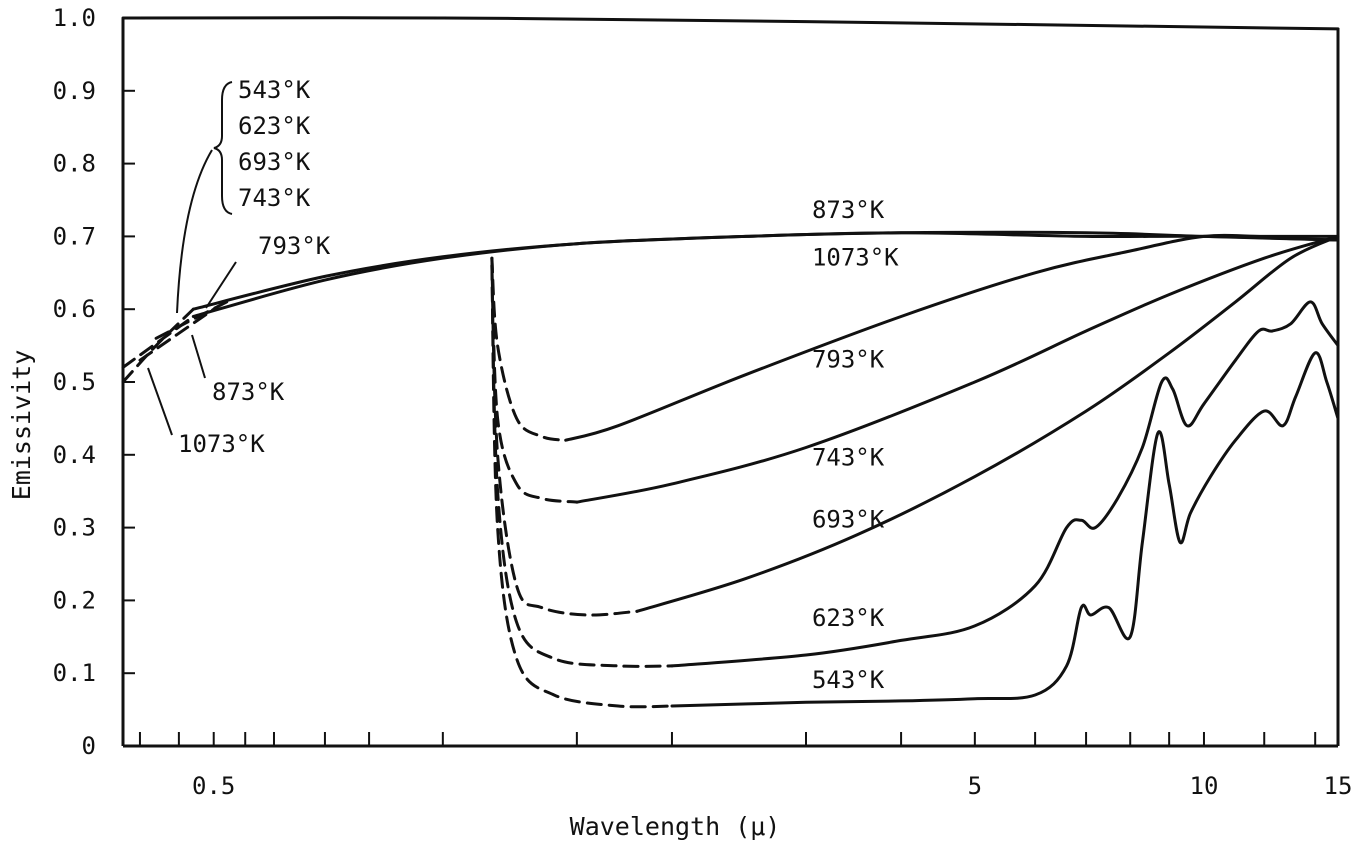 The width and height of the screenshot is (1355, 851). Describe the element at coordinates (223, 148) in the screenshot. I see `group-brace` at that location.